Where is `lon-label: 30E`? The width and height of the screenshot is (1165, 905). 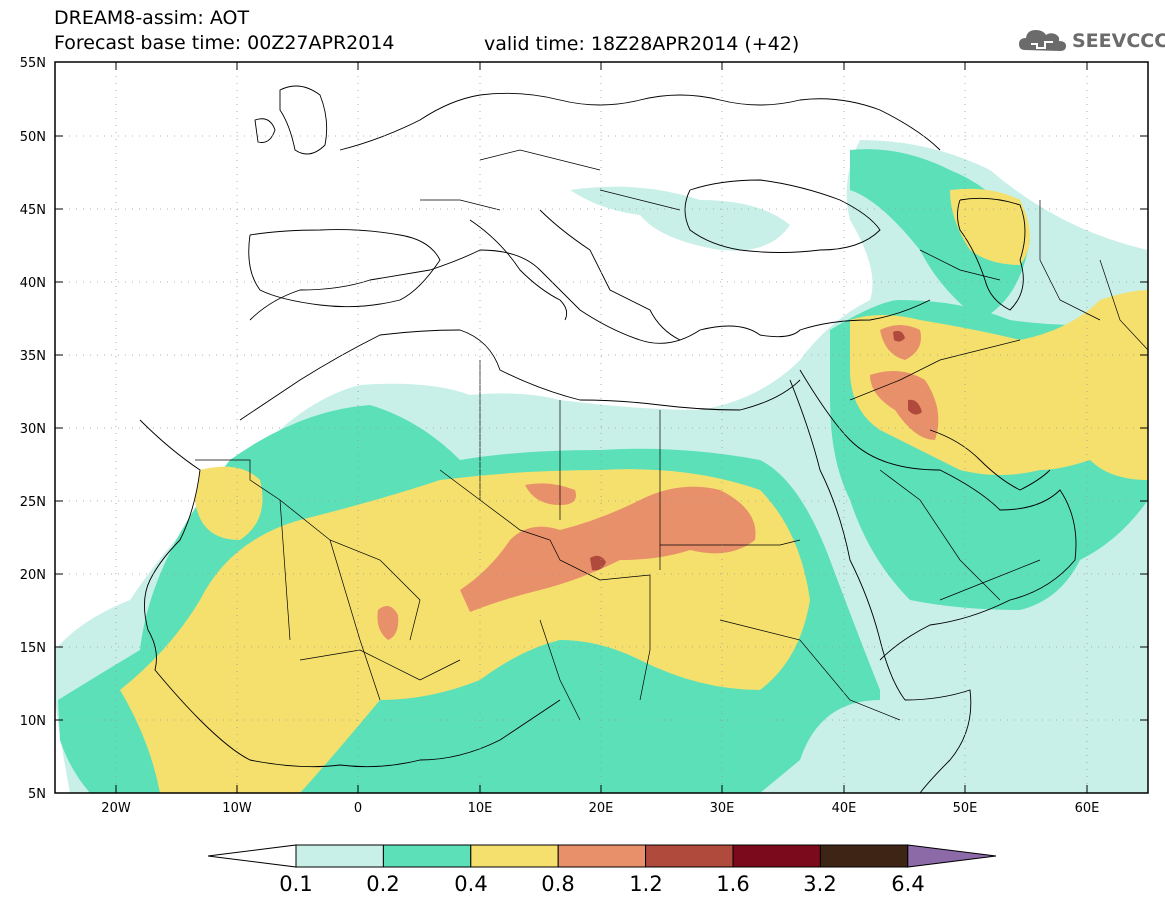 lon-label: 30E is located at coordinates (722, 808).